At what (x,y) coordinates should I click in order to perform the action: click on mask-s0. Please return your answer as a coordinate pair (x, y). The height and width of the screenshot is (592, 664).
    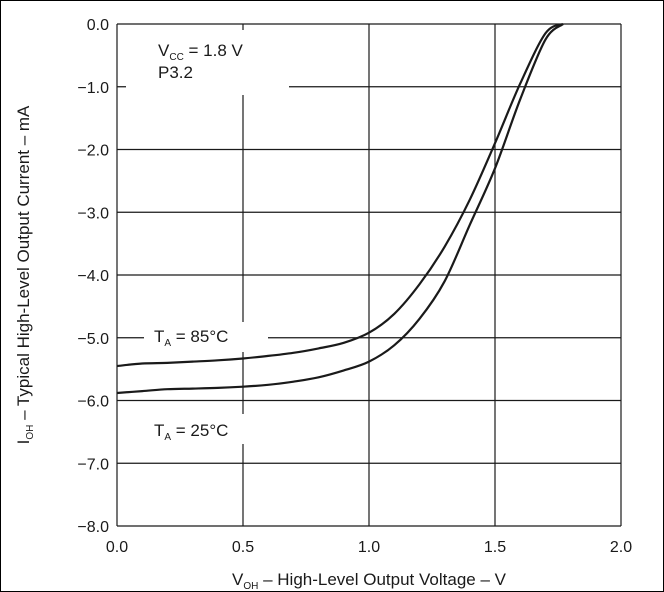
    Looking at the image, I should click on (206, 337).